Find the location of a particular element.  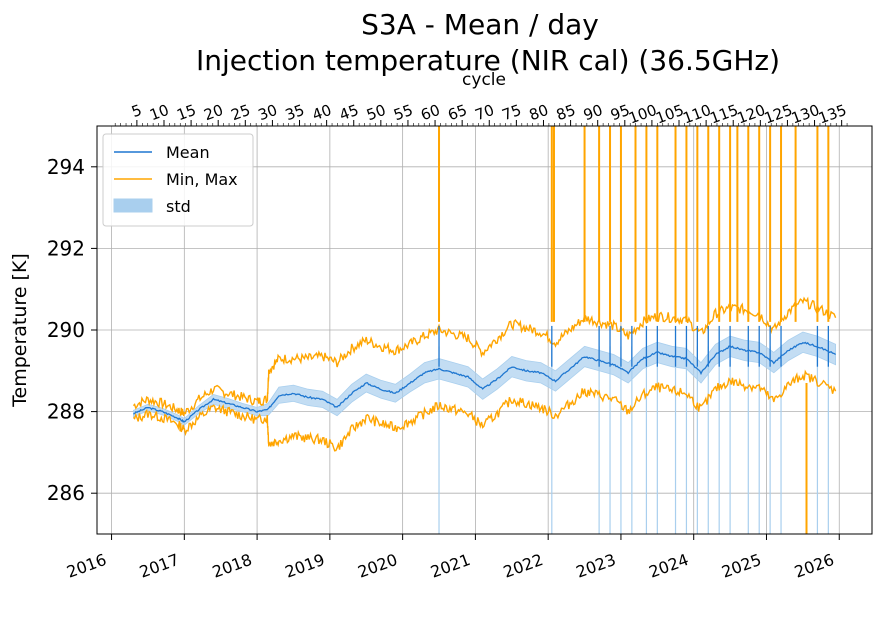

cycle-tick-label: 85 is located at coordinates (566, 112).